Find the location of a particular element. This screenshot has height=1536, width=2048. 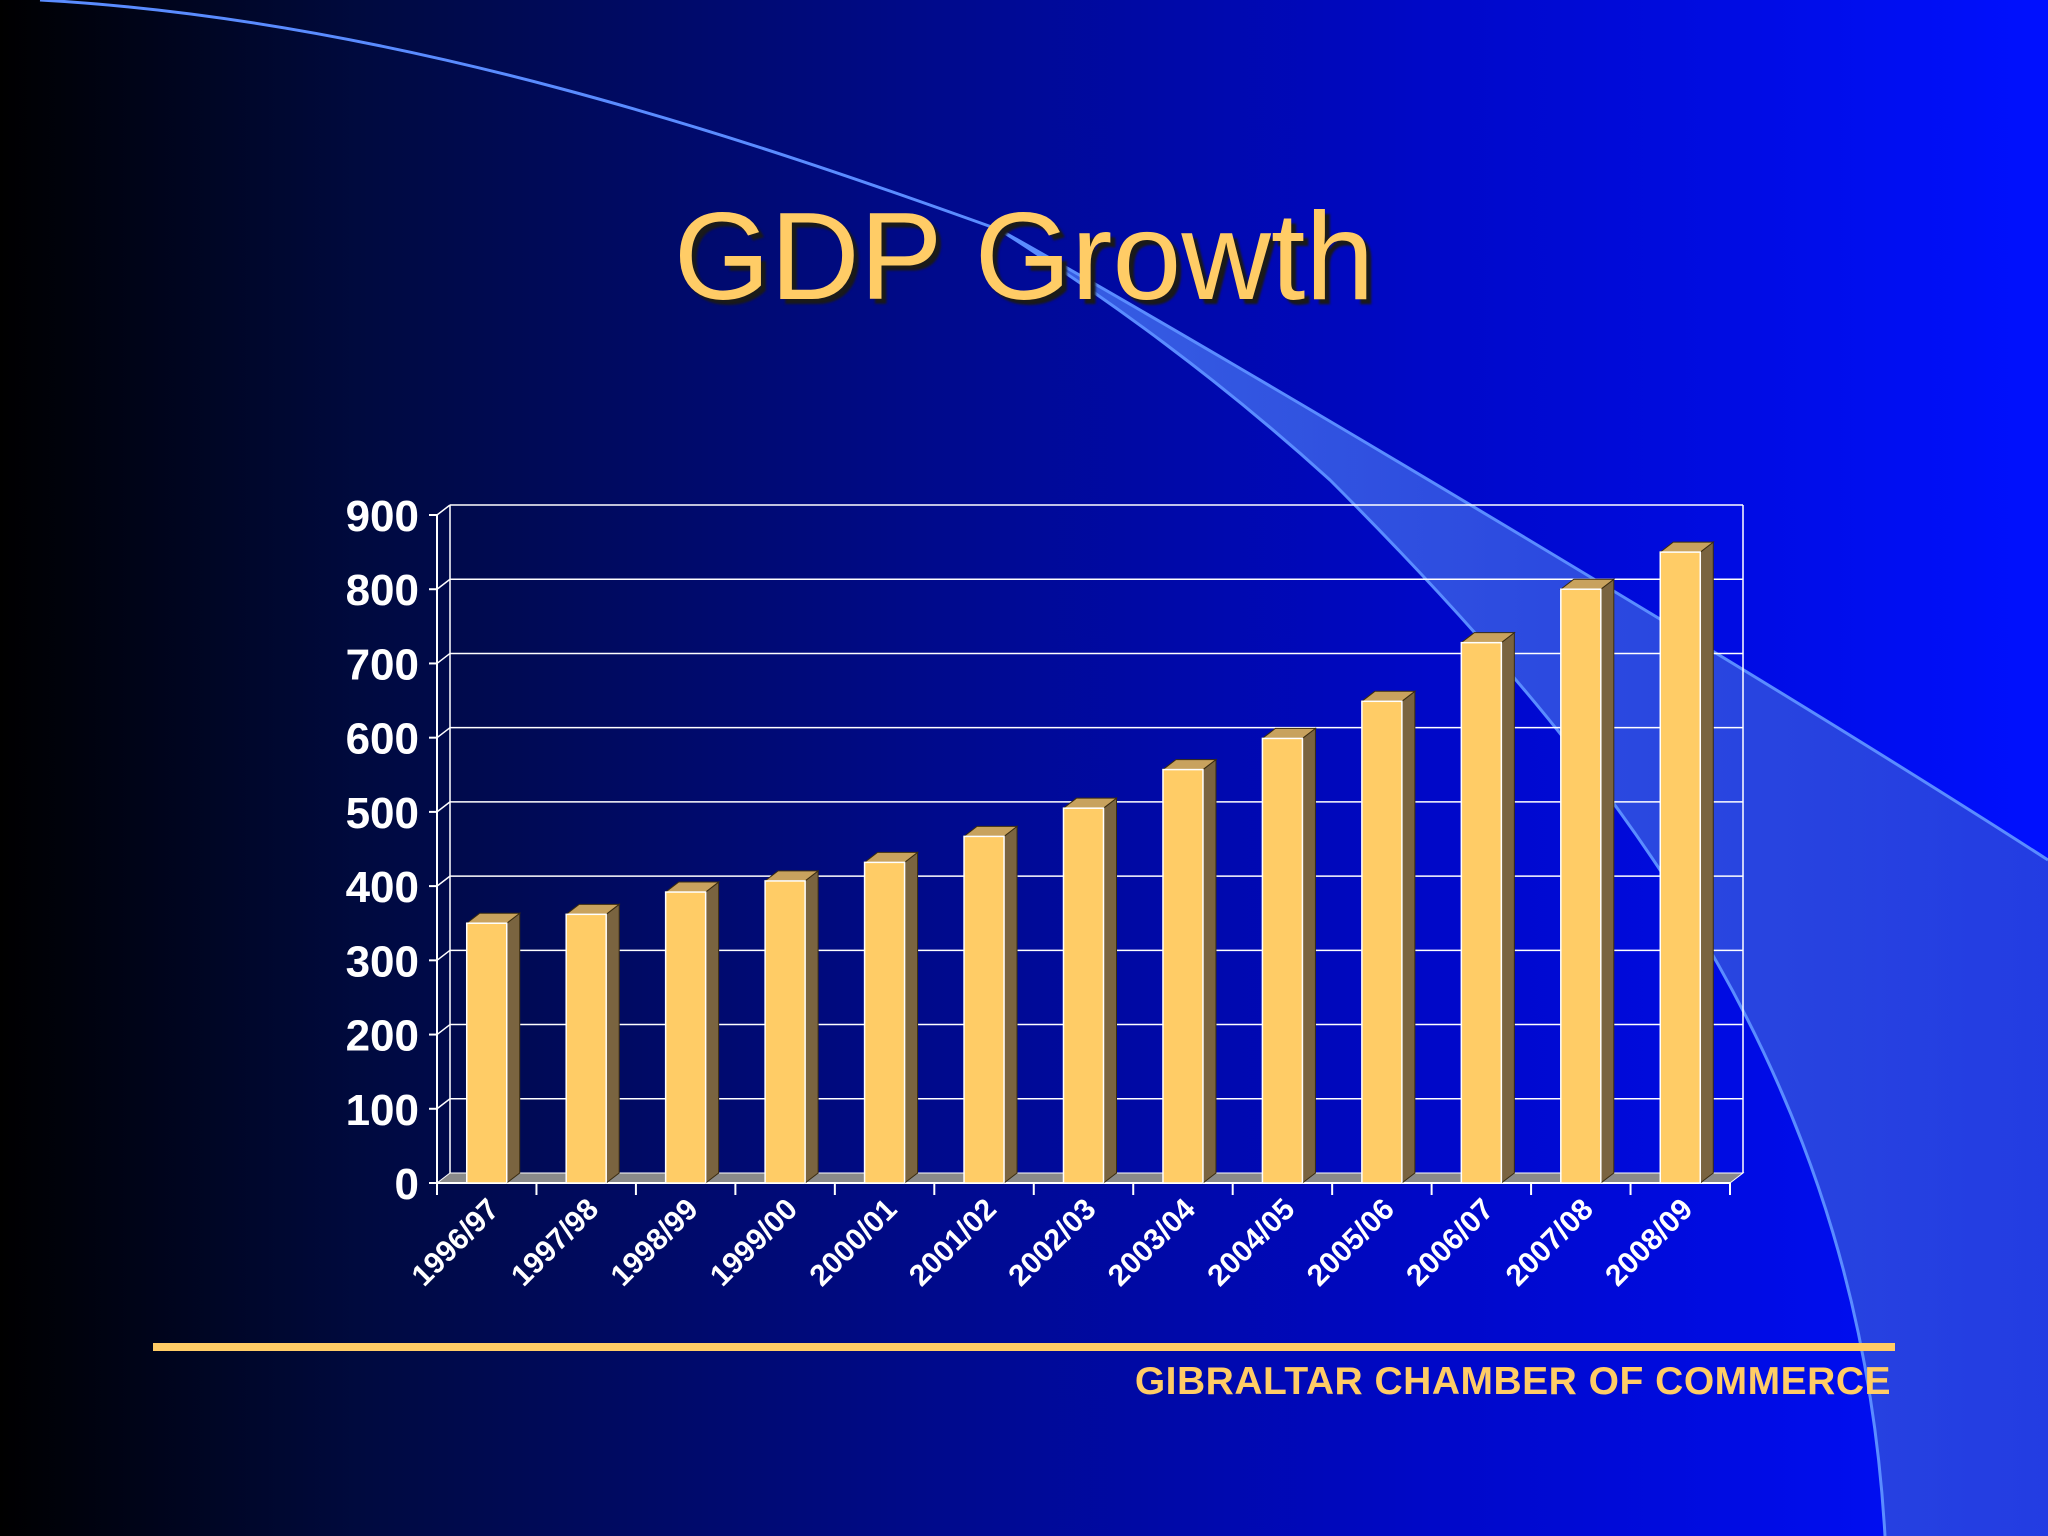

bar-2000/01 is located at coordinates (891, 1018).